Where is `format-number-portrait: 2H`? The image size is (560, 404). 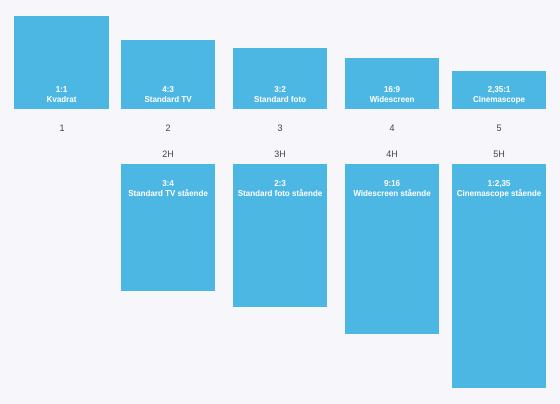 format-number-portrait: 2H is located at coordinates (168, 154).